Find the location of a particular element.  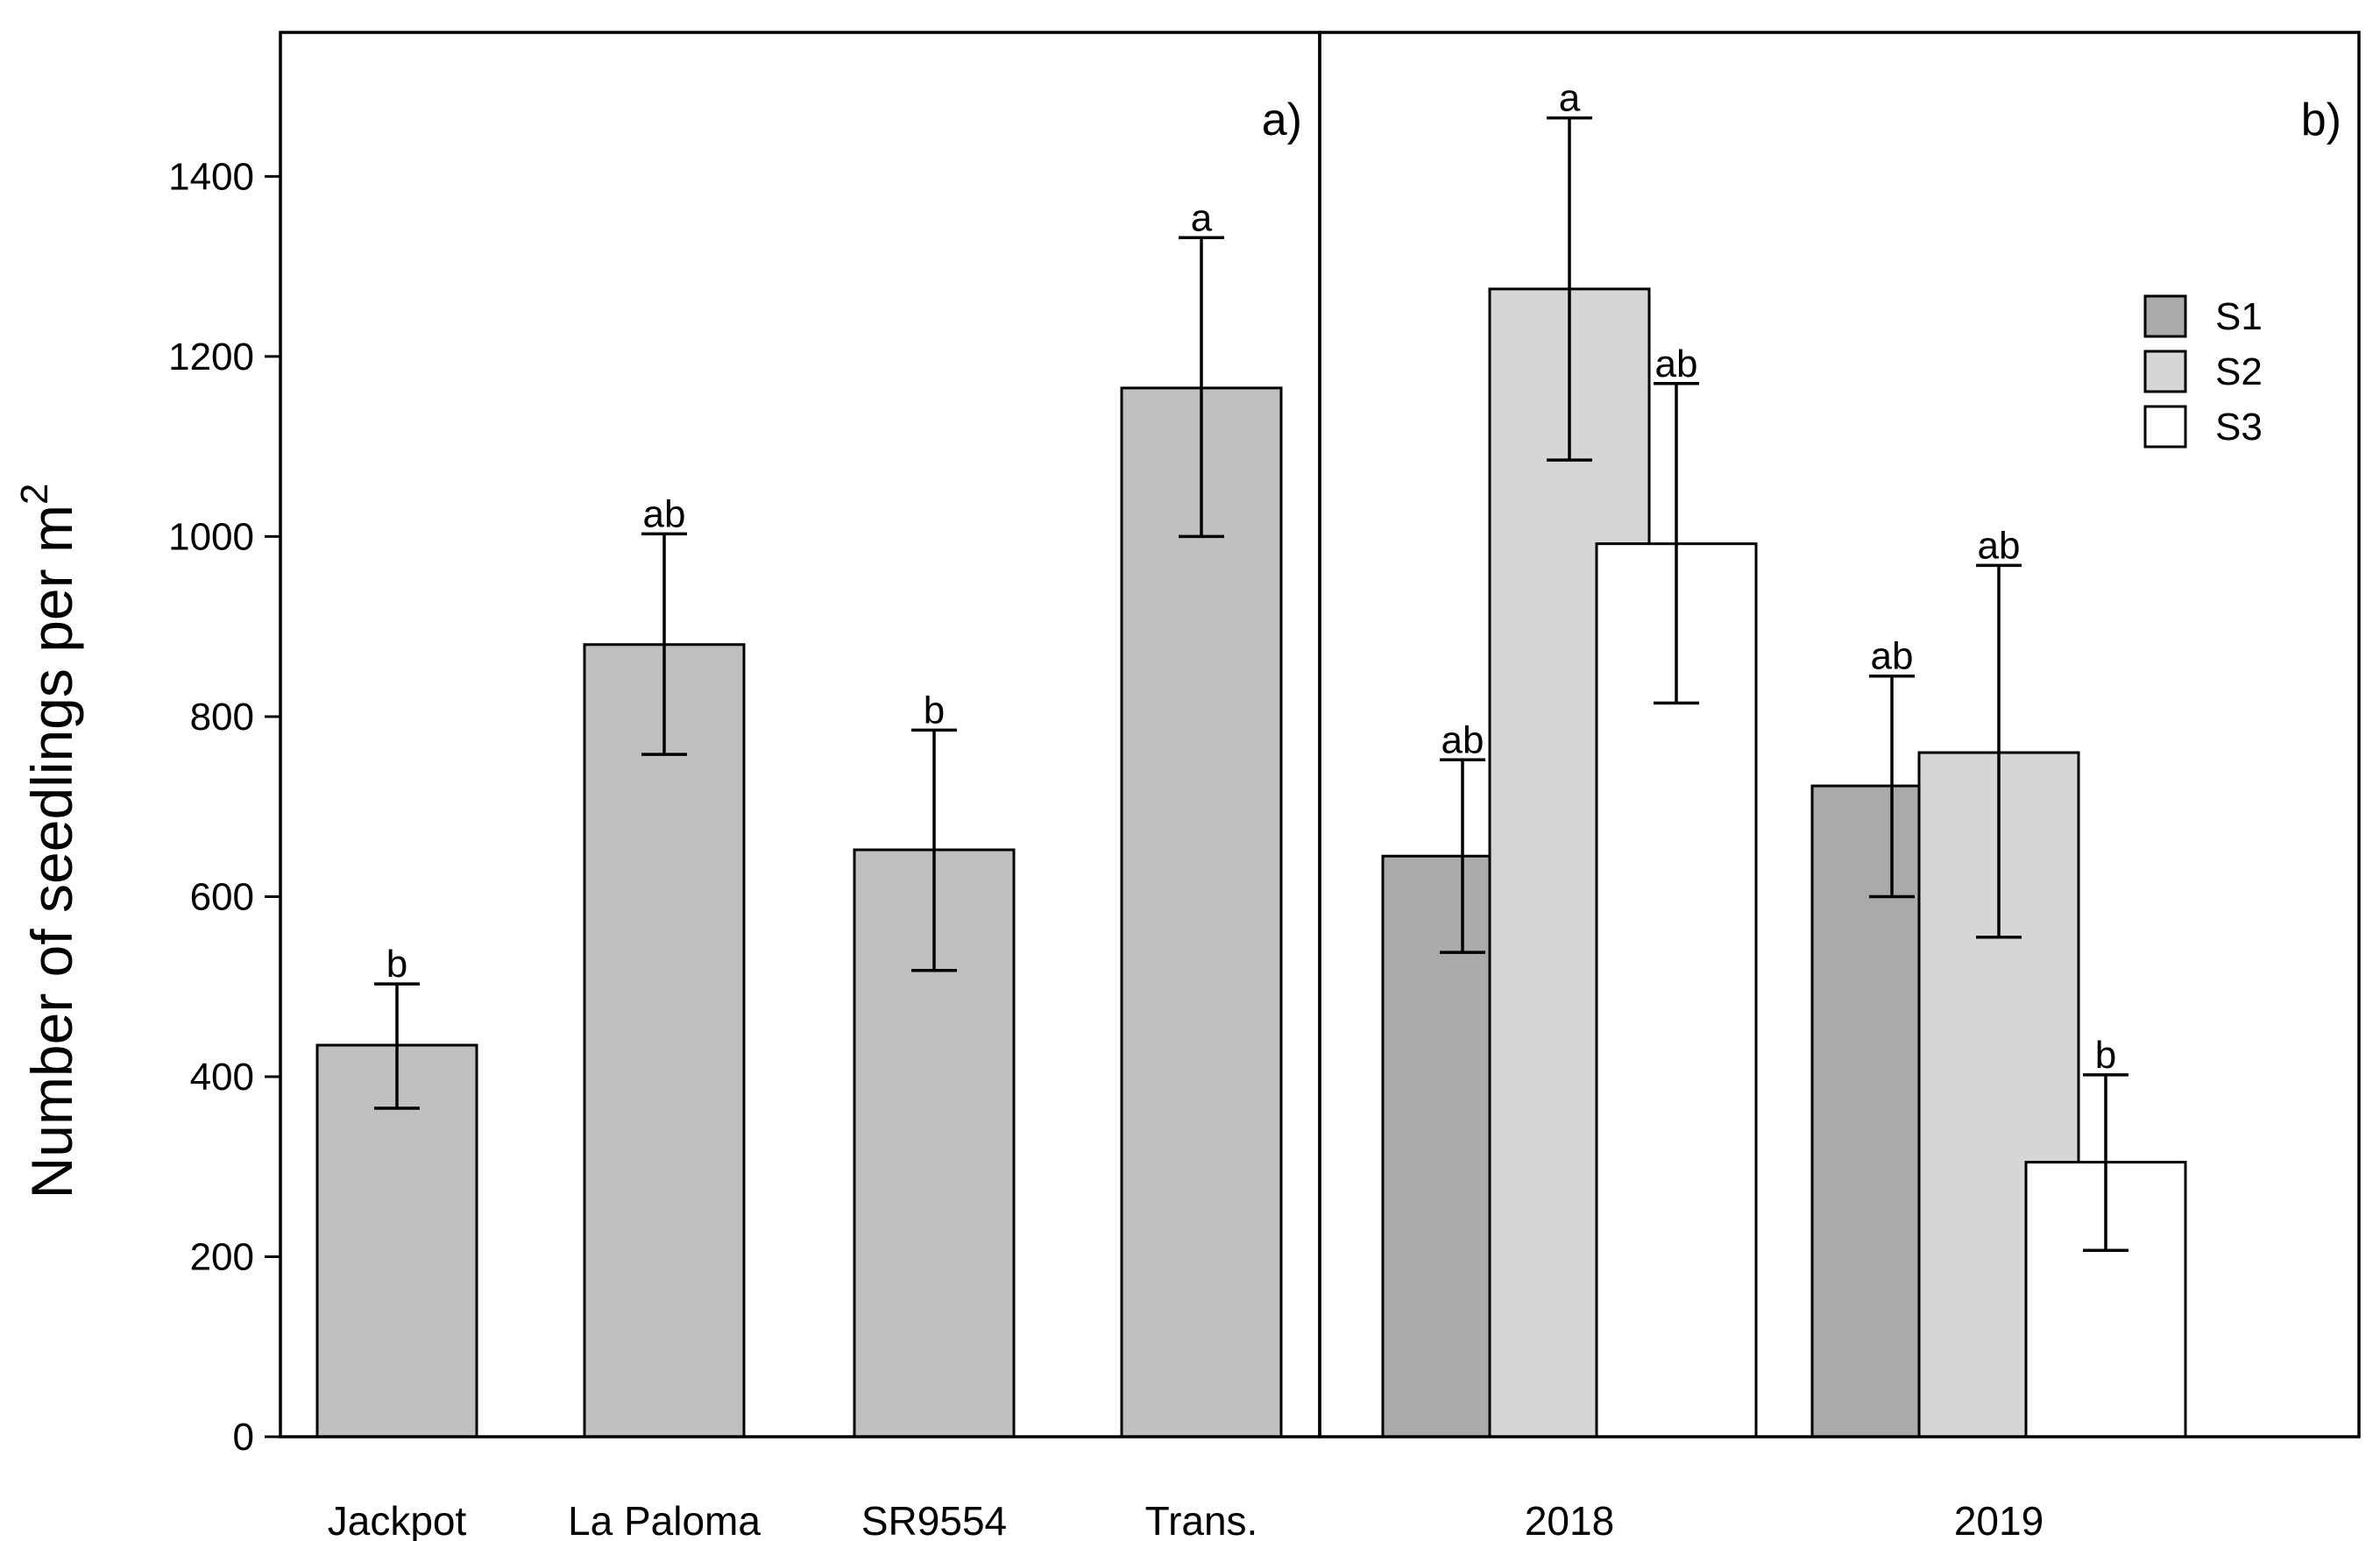

x-axis-labels: Jackpot La Paloma SR9554 Trans. 2018 2019 is located at coordinates (1186, 1519).